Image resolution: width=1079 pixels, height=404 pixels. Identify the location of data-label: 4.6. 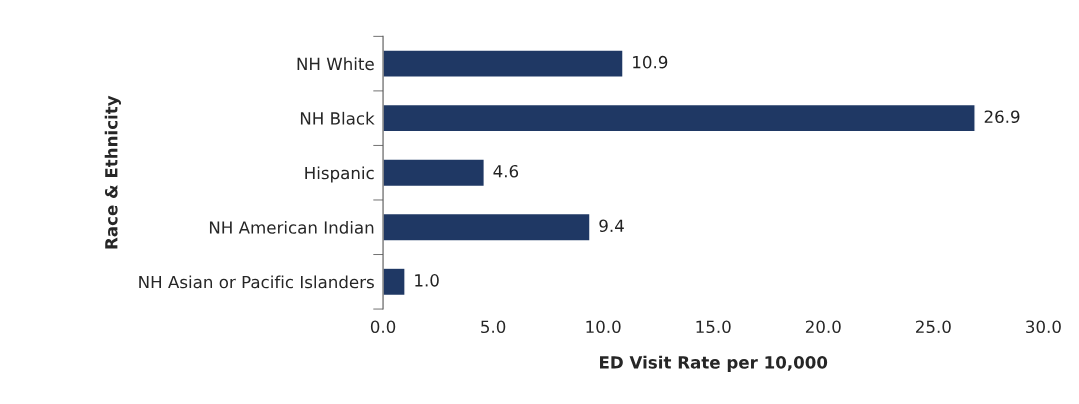
(506, 171).